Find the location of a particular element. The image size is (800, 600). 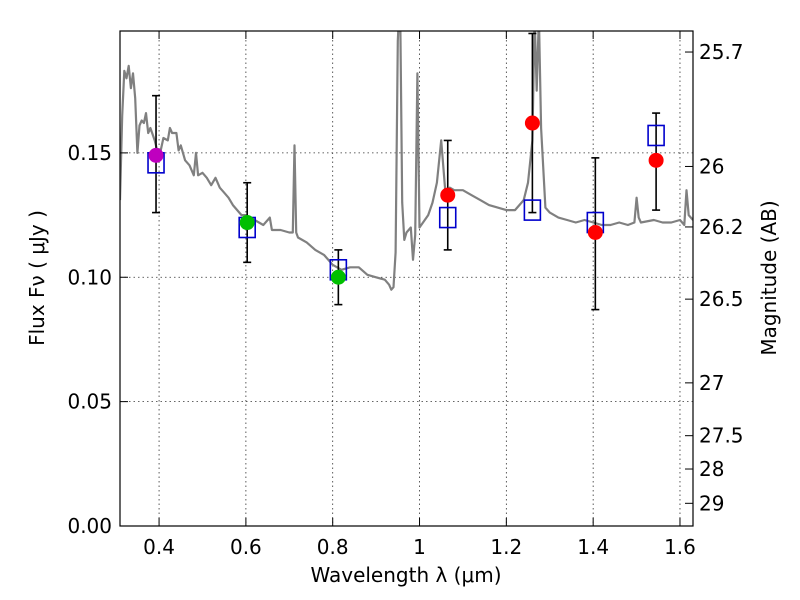

y2-axis-label: Magnitude (AB) is located at coordinates (769, 277).